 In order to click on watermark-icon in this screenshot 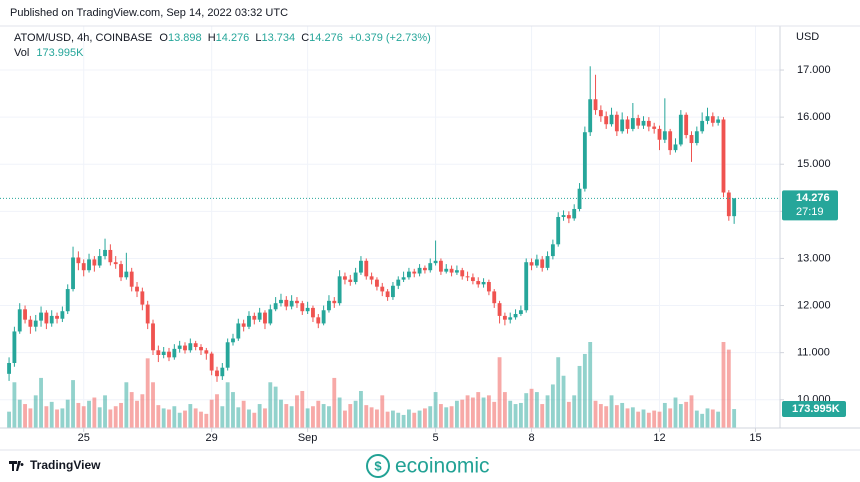, I will do `click(378, 466)`.